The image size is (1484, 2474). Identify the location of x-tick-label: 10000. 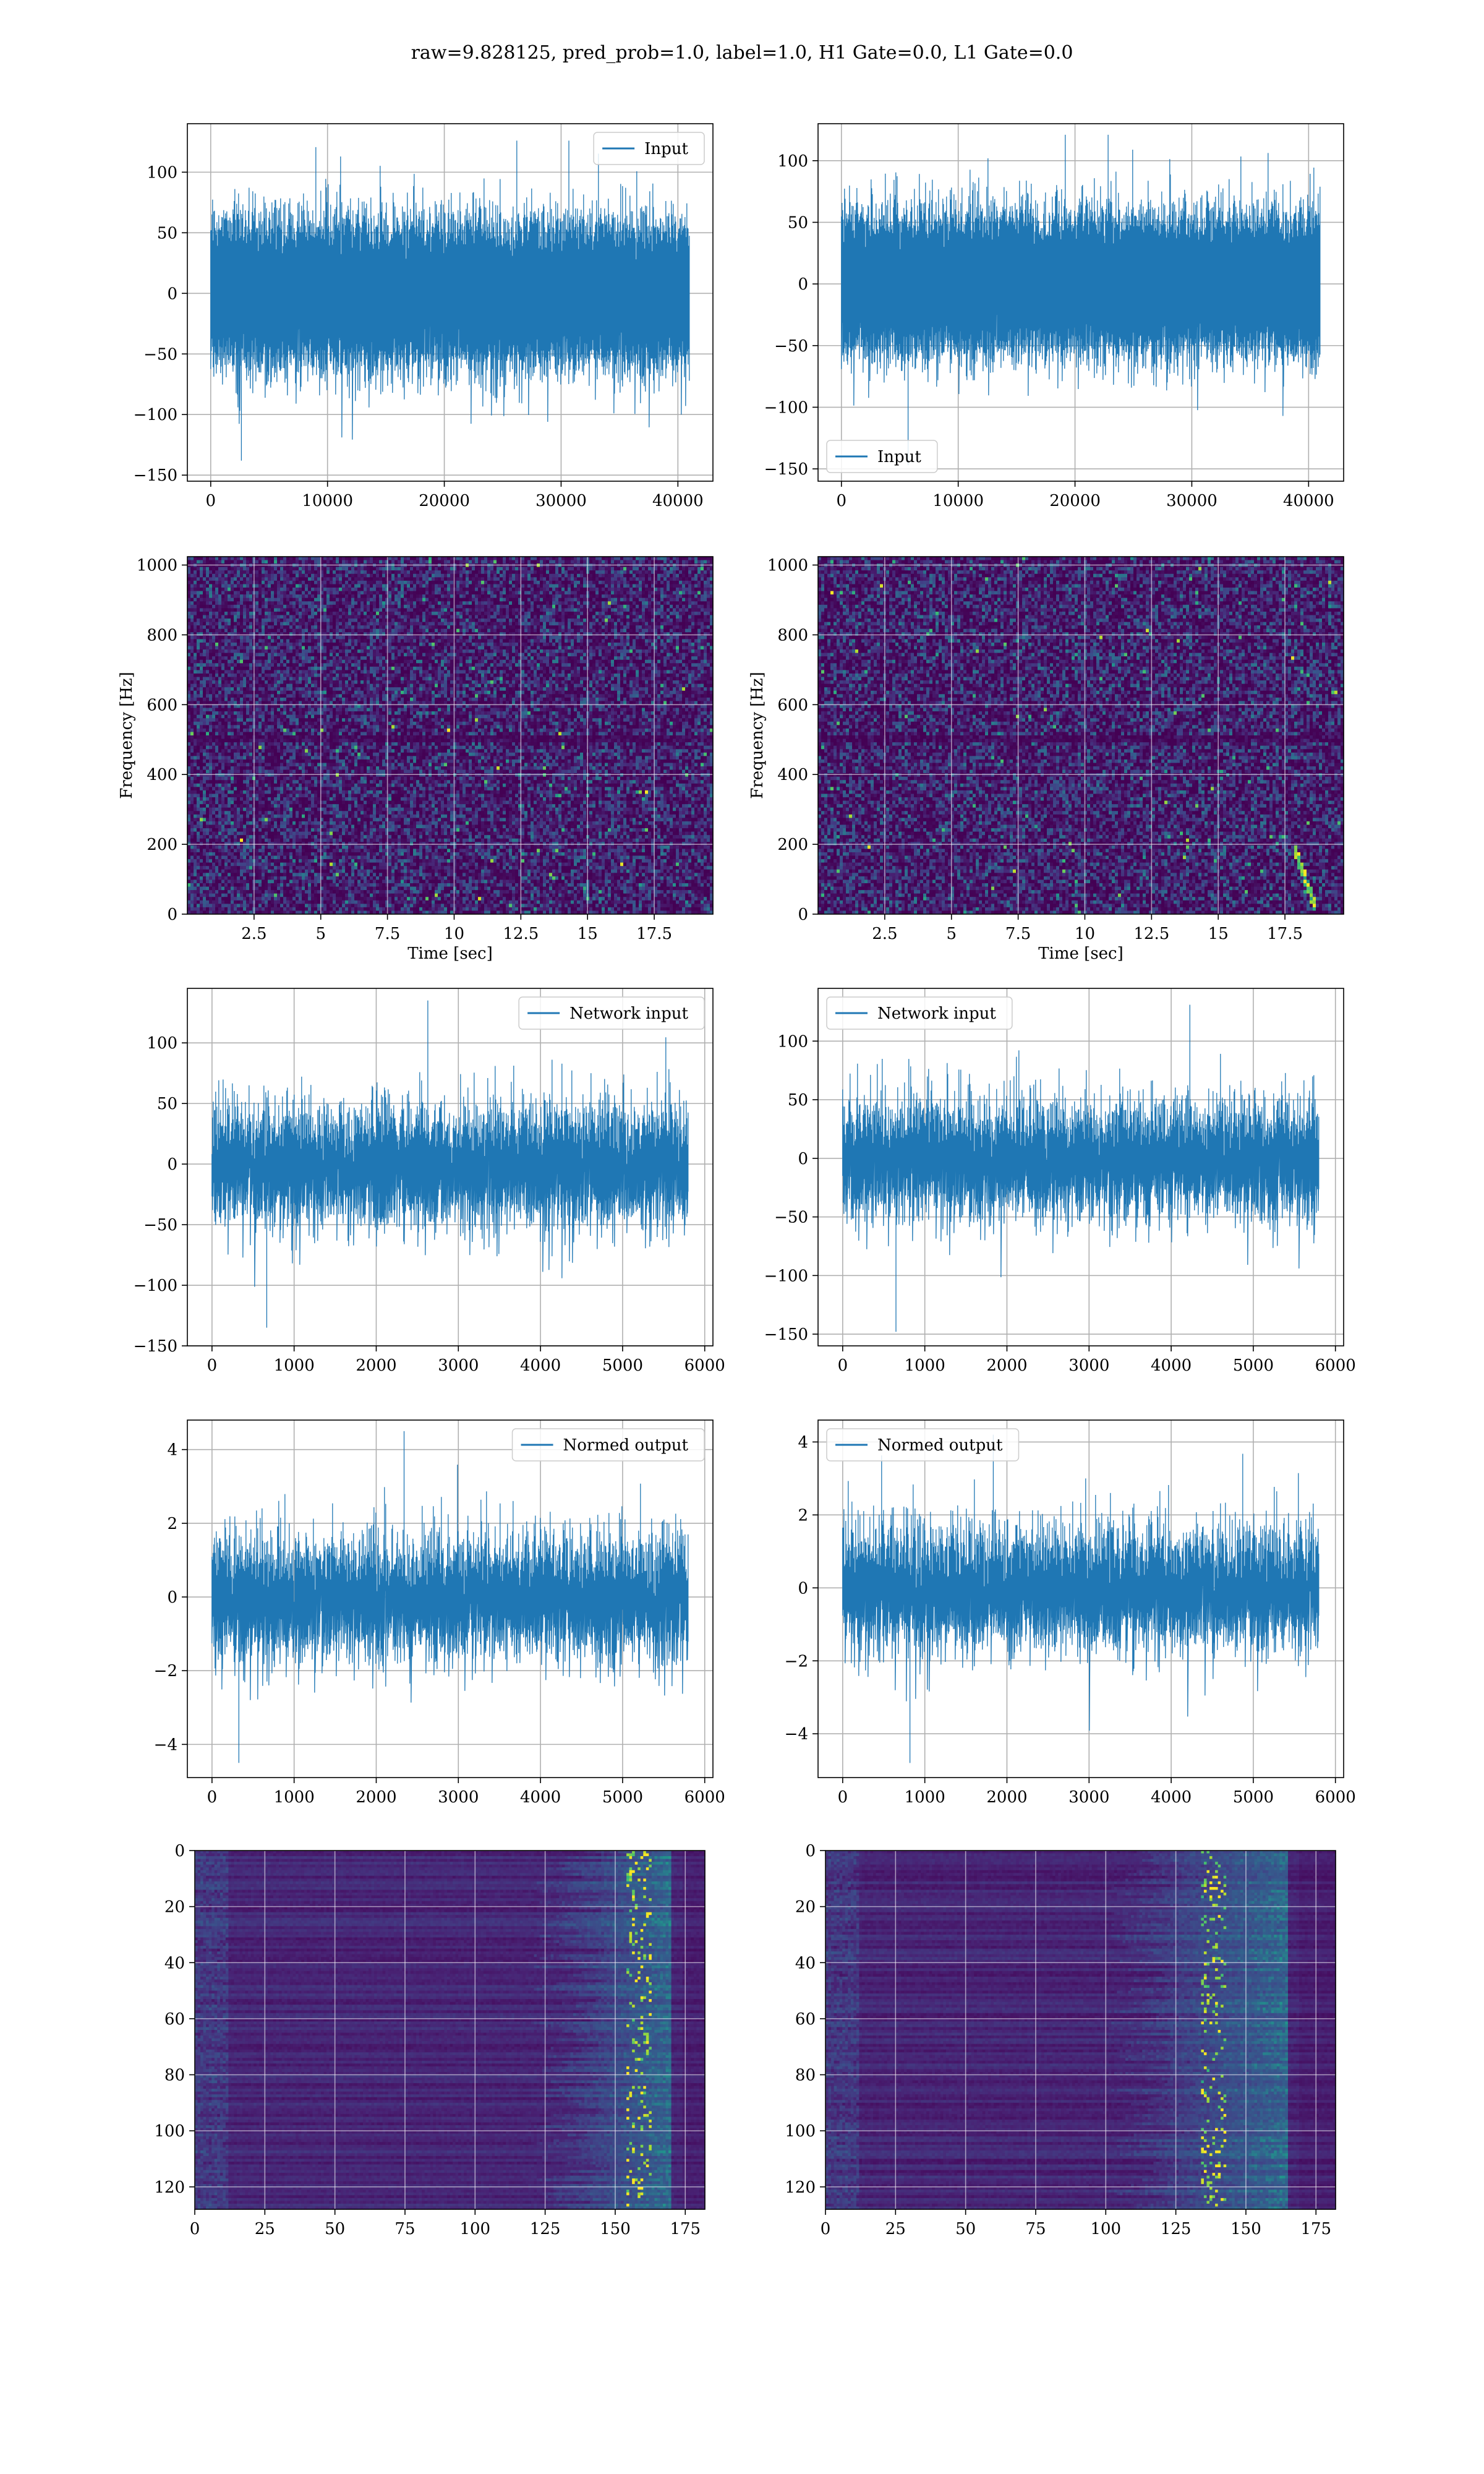
(327, 501).